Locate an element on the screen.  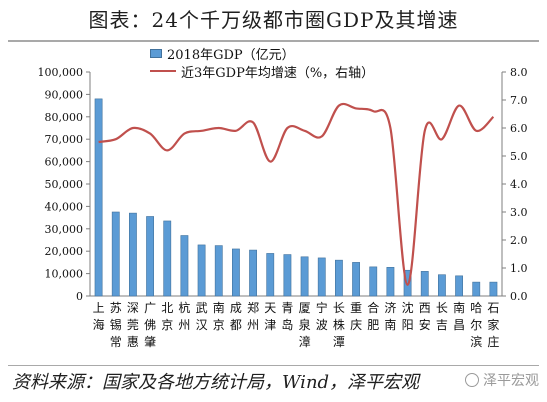
bar-哈尔滨 is located at coordinates (476, 289).